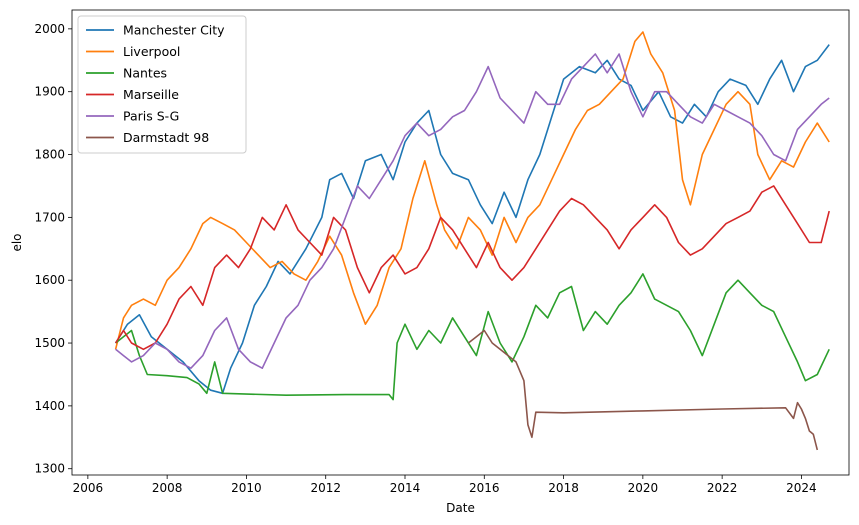 The image size is (859, 525). Describe the element at coordinates (460, 508) in the screenshot. I see `x-axis-label: Date` at that location.